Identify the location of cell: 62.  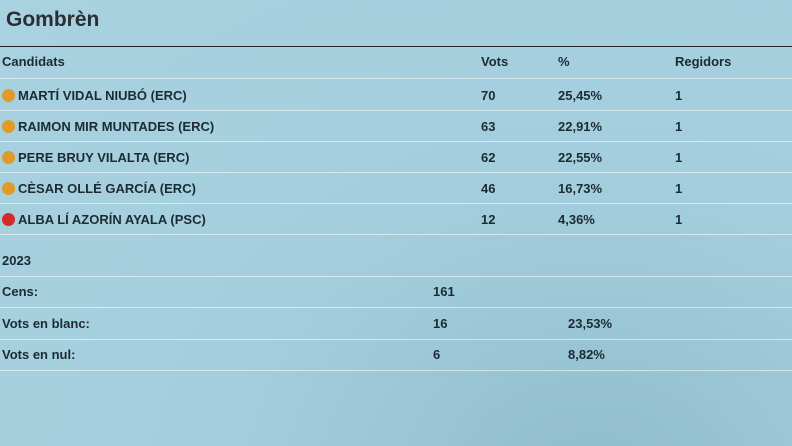
(488, 157).